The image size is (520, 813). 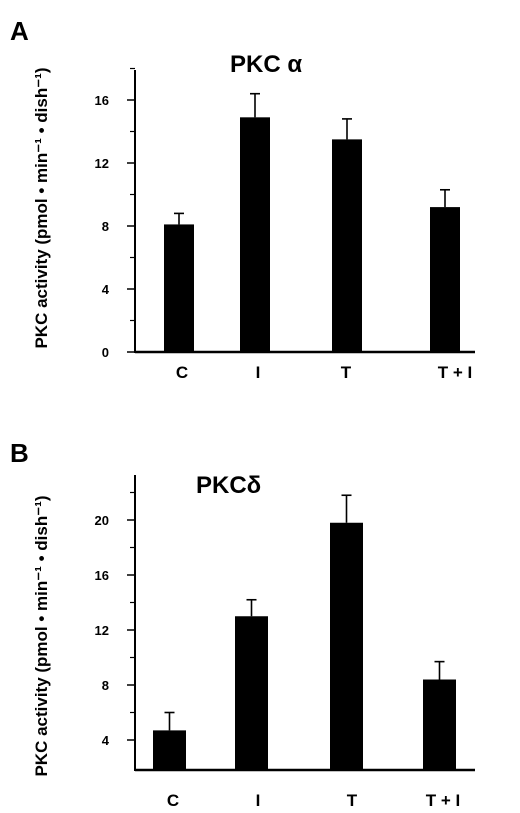 What do you see at coordinates (19, 453) in the screenshot?
I see `panel-letter-b: B` at bounding box center [19, 453].